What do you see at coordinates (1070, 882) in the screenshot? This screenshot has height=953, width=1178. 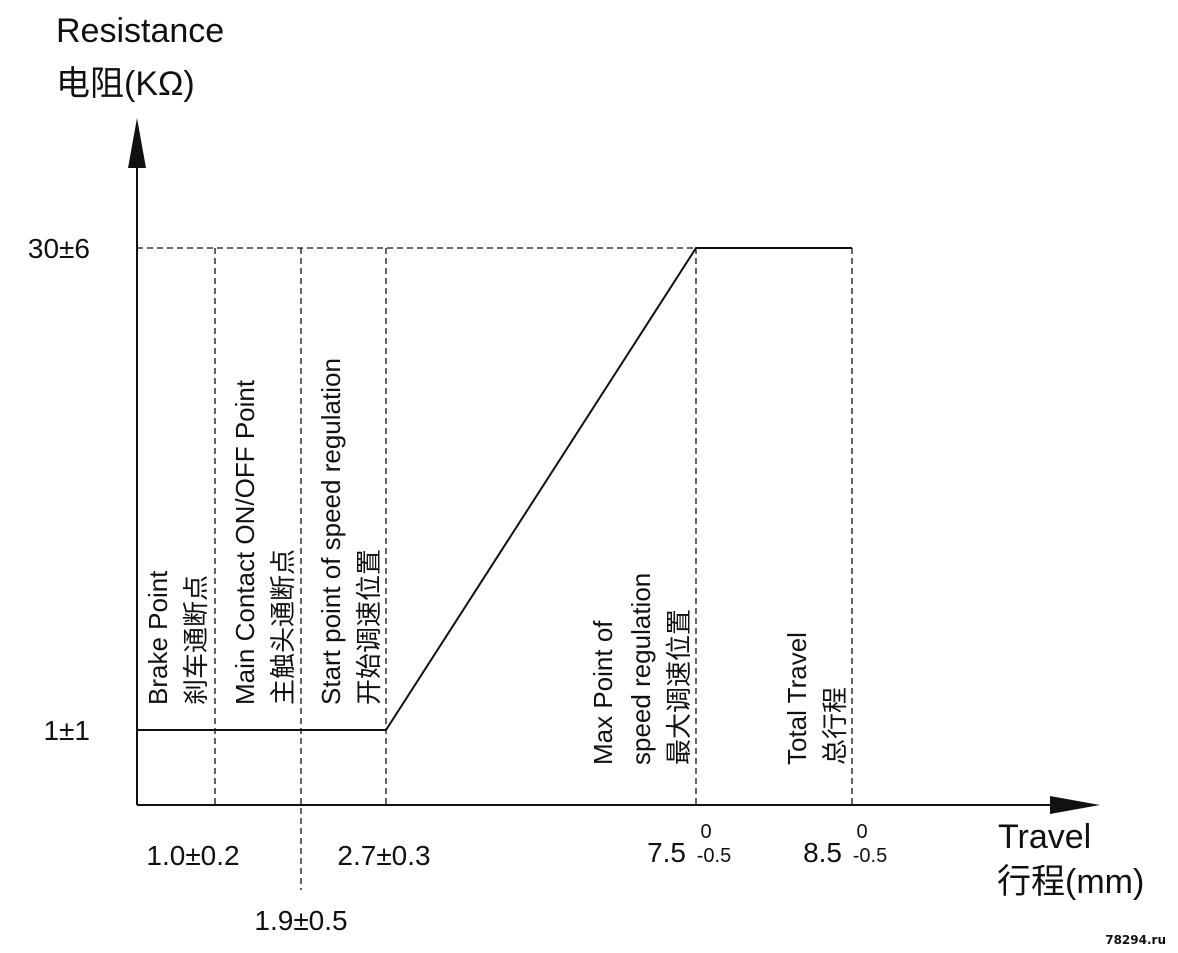 I see `x-axis-title-zh: 行程(mm)` at bounding box center [1070, 882].